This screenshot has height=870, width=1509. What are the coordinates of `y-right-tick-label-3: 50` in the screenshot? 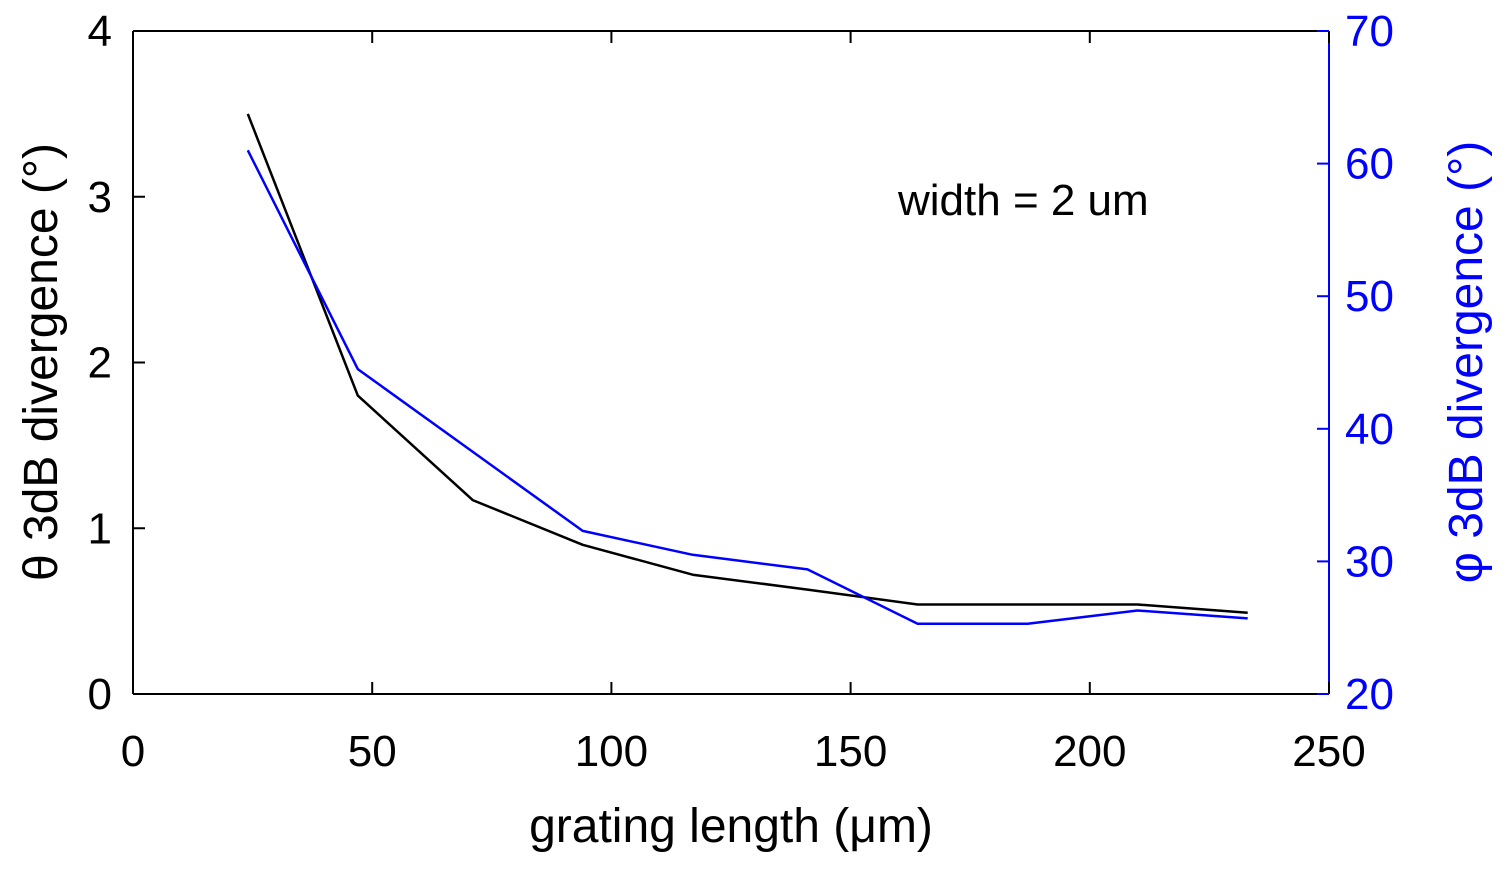 It's located at (1369, 296).